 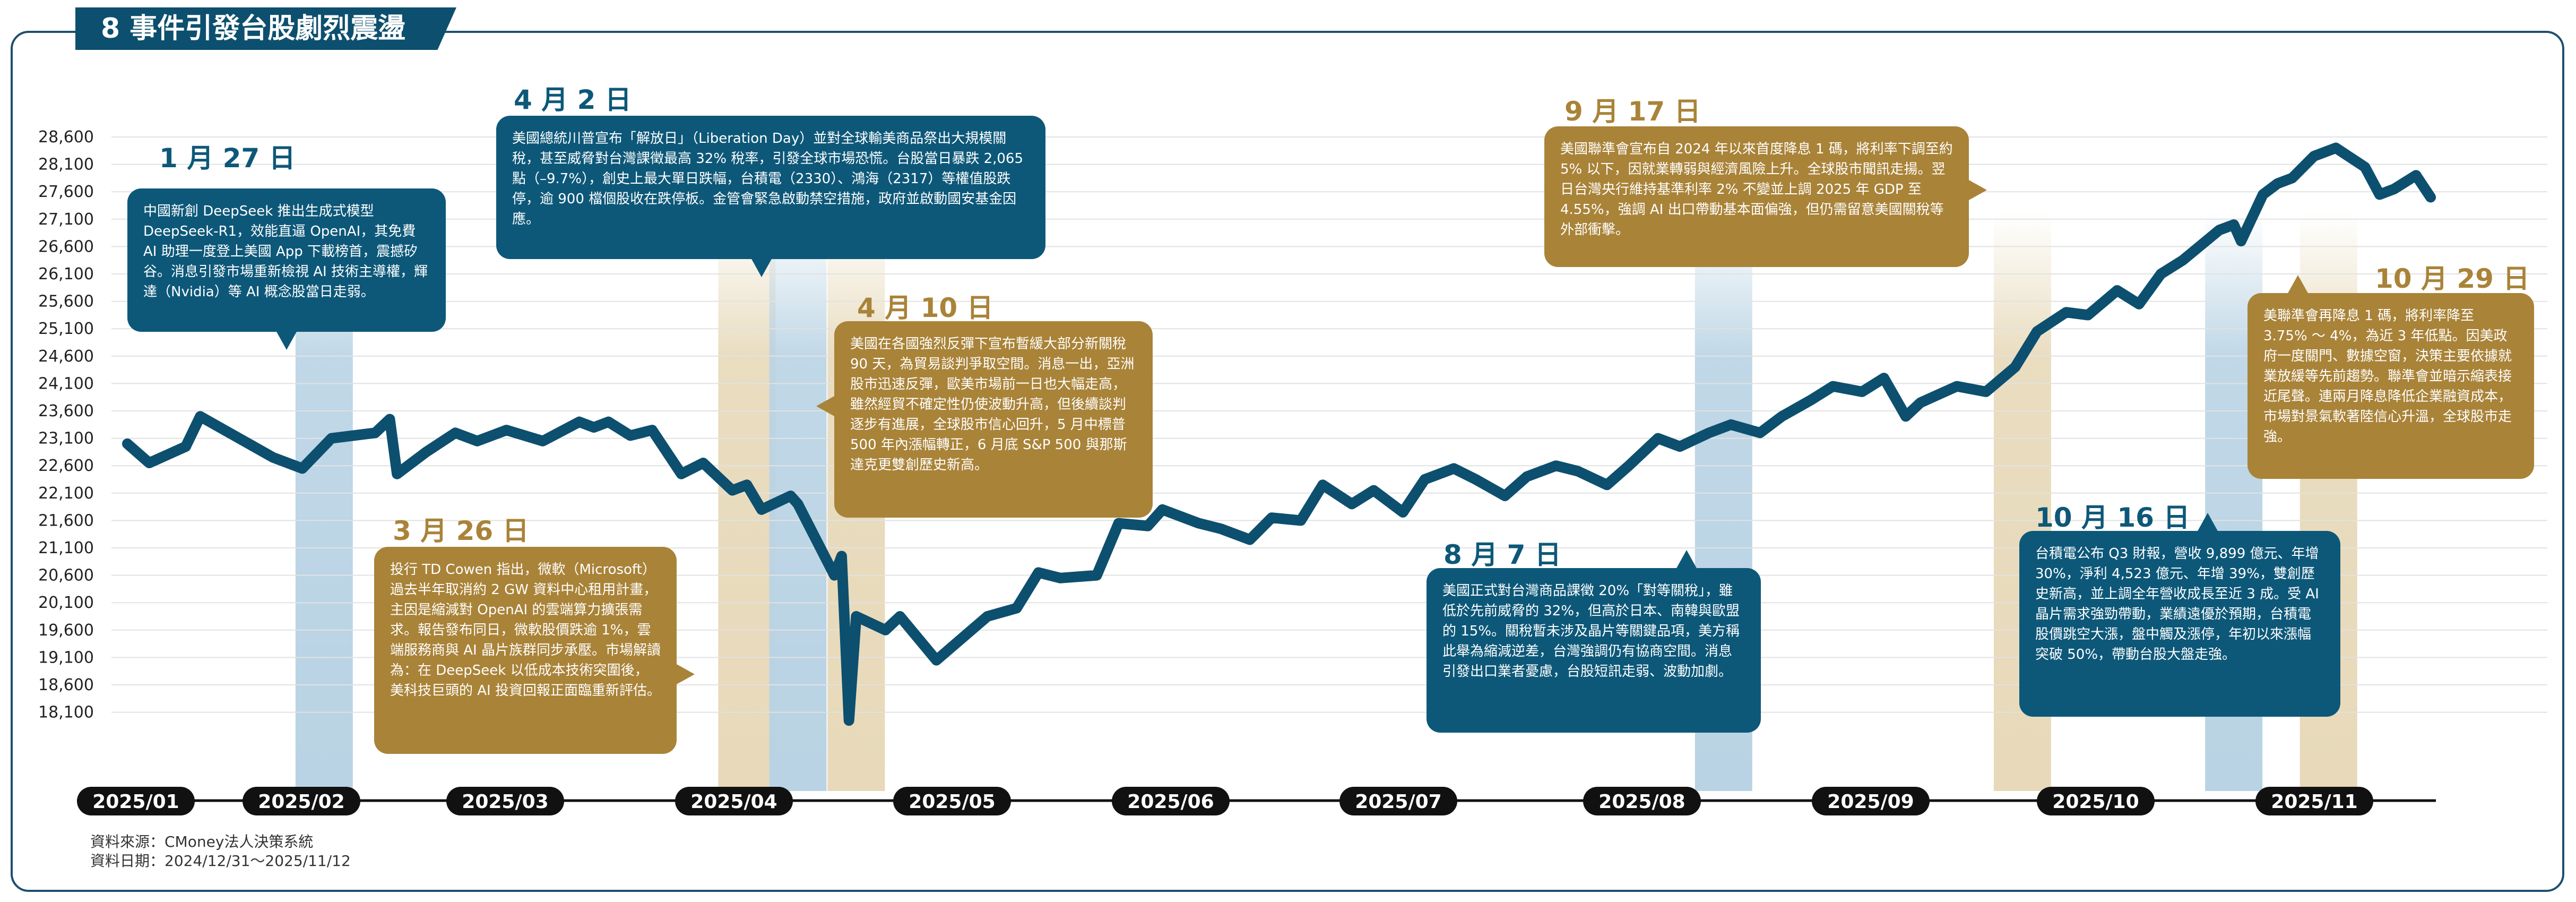 I want to click on x-tick-pill: 2025/06, so click(x=1171, y=801).